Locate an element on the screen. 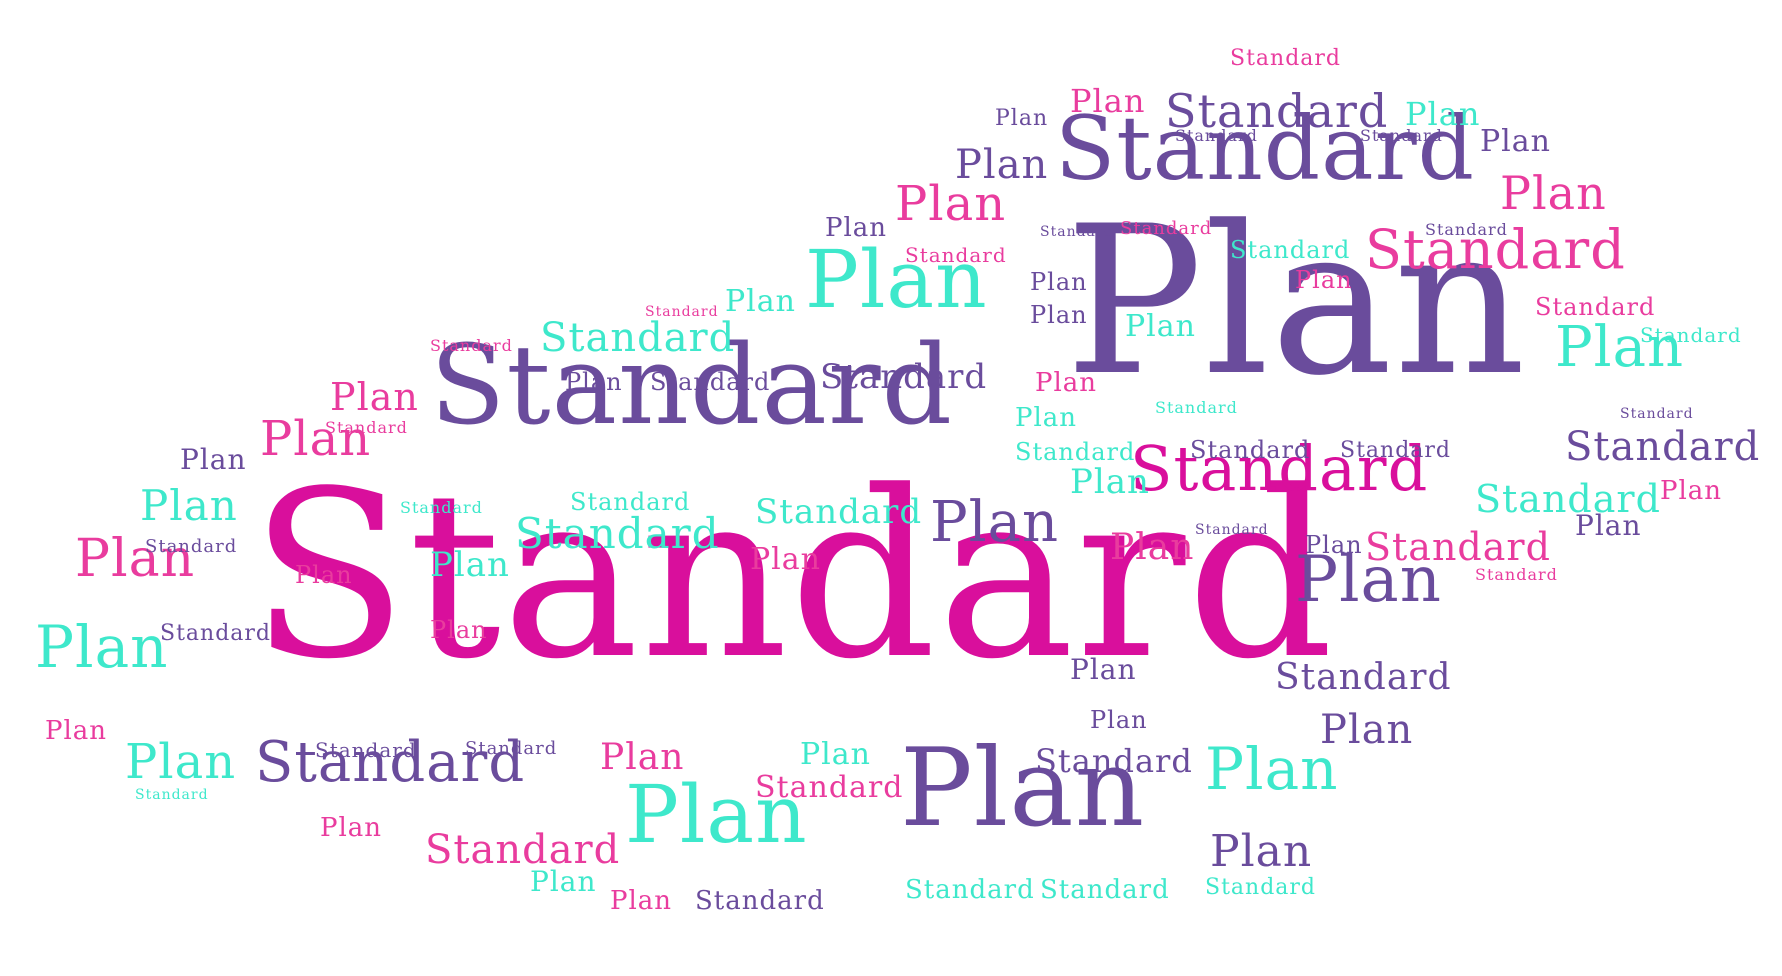  word-standard-teal-tiny-far-left: Standard is located at coordinates (172, 795).